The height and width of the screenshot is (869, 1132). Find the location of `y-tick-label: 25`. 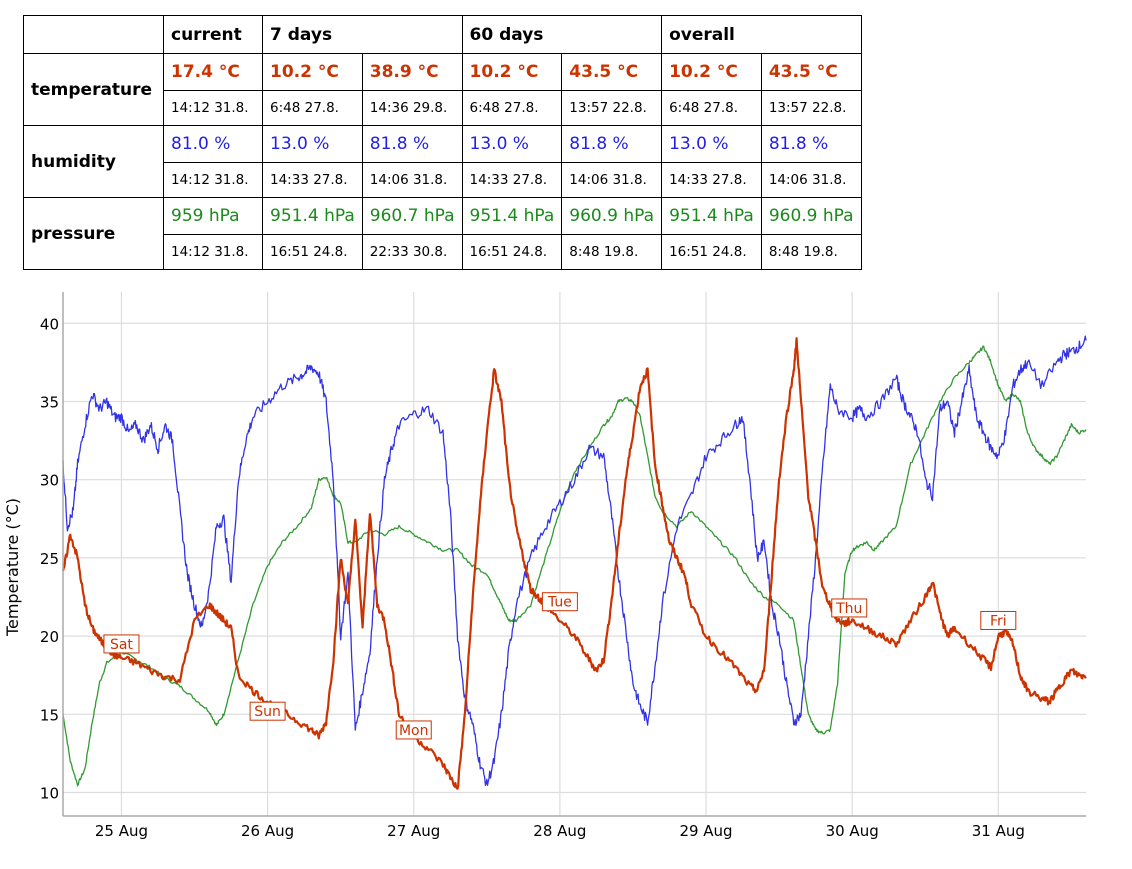

y-tick-label: 25 is located at coordinates (49, 559).